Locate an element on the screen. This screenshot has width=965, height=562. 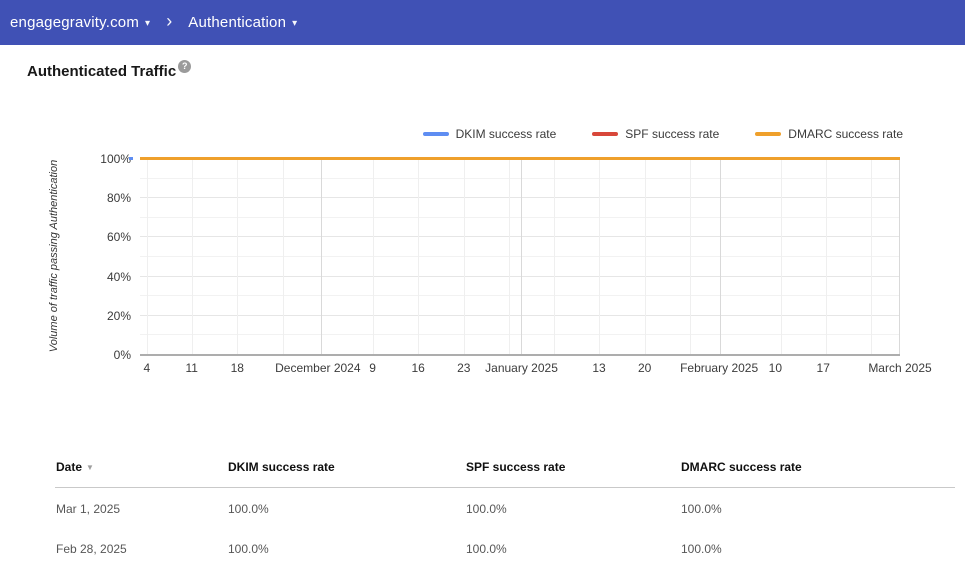
sort-descending-icon: ▼ is located at coordinates (90, 467).